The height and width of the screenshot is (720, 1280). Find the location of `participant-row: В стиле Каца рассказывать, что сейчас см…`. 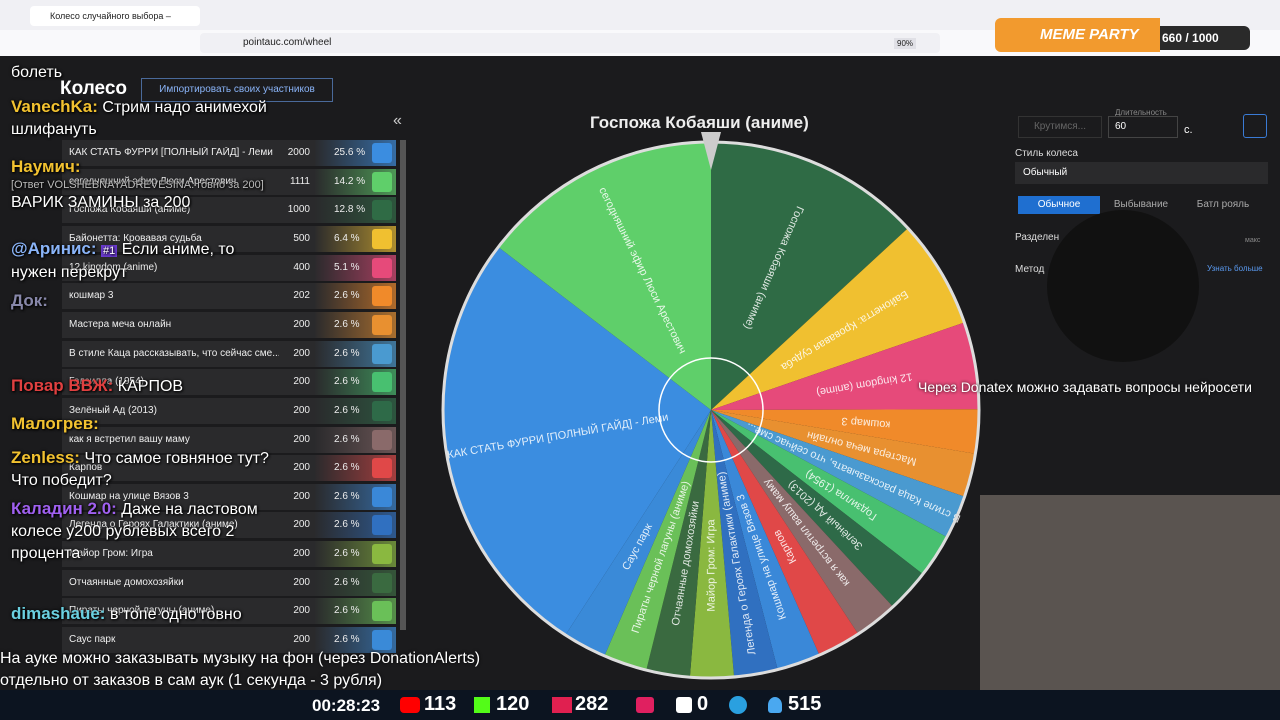

participant-row: В стиле Каца рассказывать, что сейчас см… is located at coordinates (229, 353).